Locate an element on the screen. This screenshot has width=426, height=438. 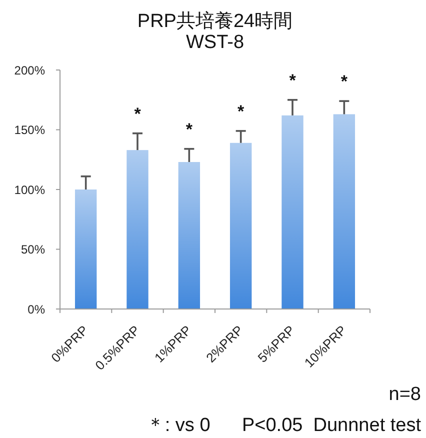
y-tick-label: 150% is located at coordinates (30, 130).